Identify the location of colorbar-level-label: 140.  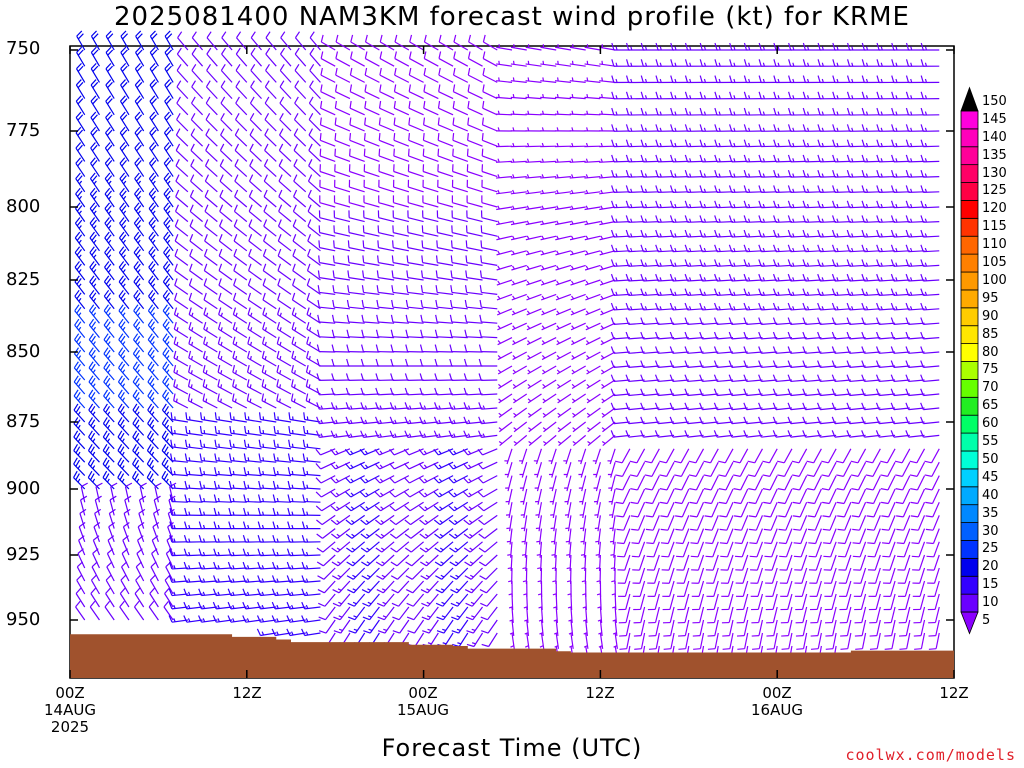
(994, 137).